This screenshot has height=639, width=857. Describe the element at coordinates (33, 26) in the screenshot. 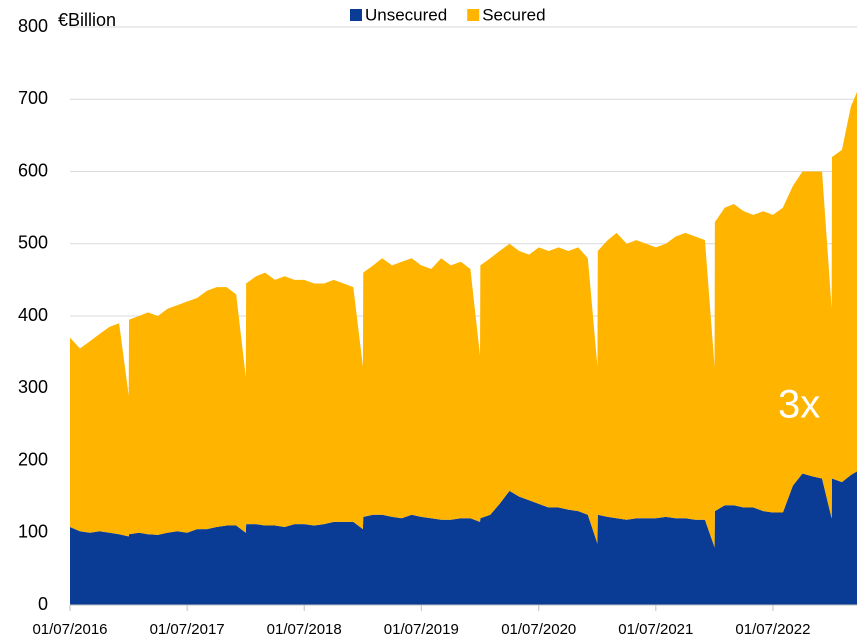

I see `y-tick-label: 800` at that location.